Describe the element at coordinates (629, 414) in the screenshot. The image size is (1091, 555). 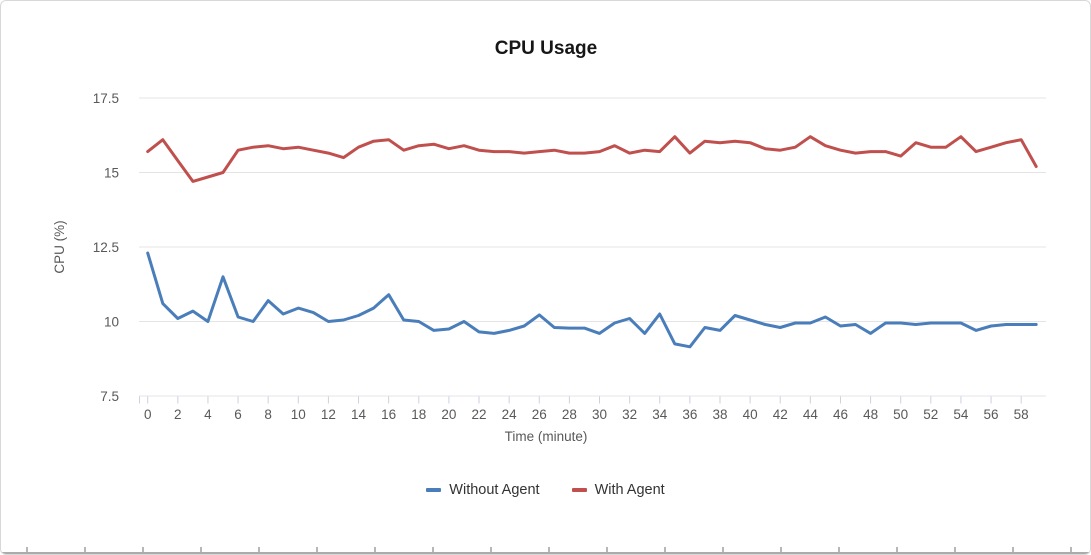
I see `x-tick-label: 32` at that location.